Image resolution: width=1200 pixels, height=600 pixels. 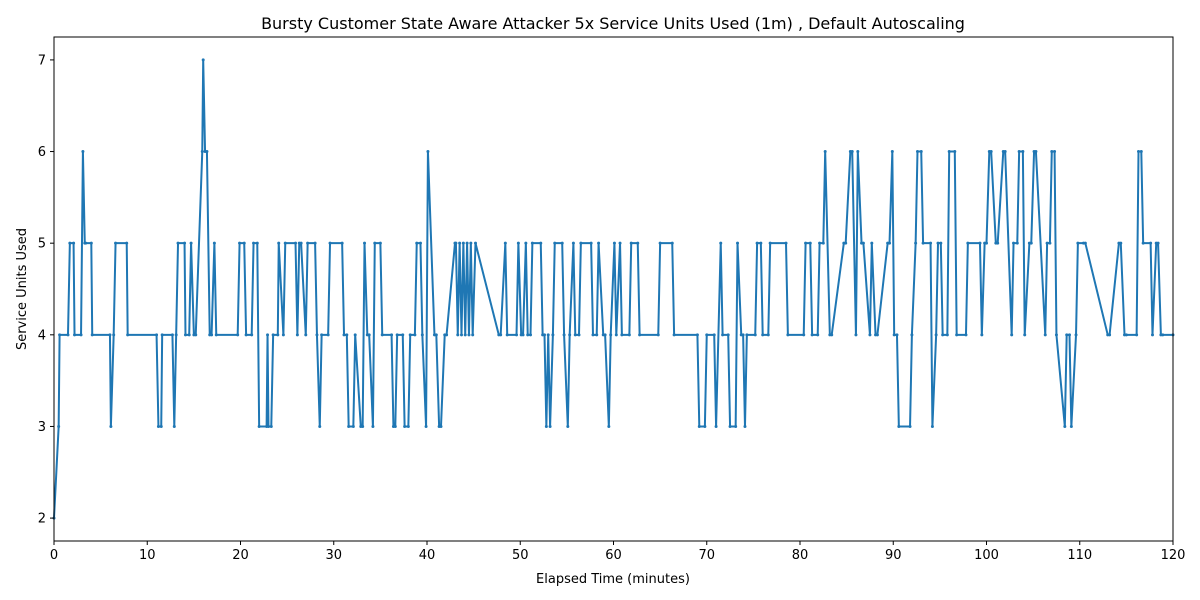 I want to click on y-tick-label: 3, so click(x=42, y=427).